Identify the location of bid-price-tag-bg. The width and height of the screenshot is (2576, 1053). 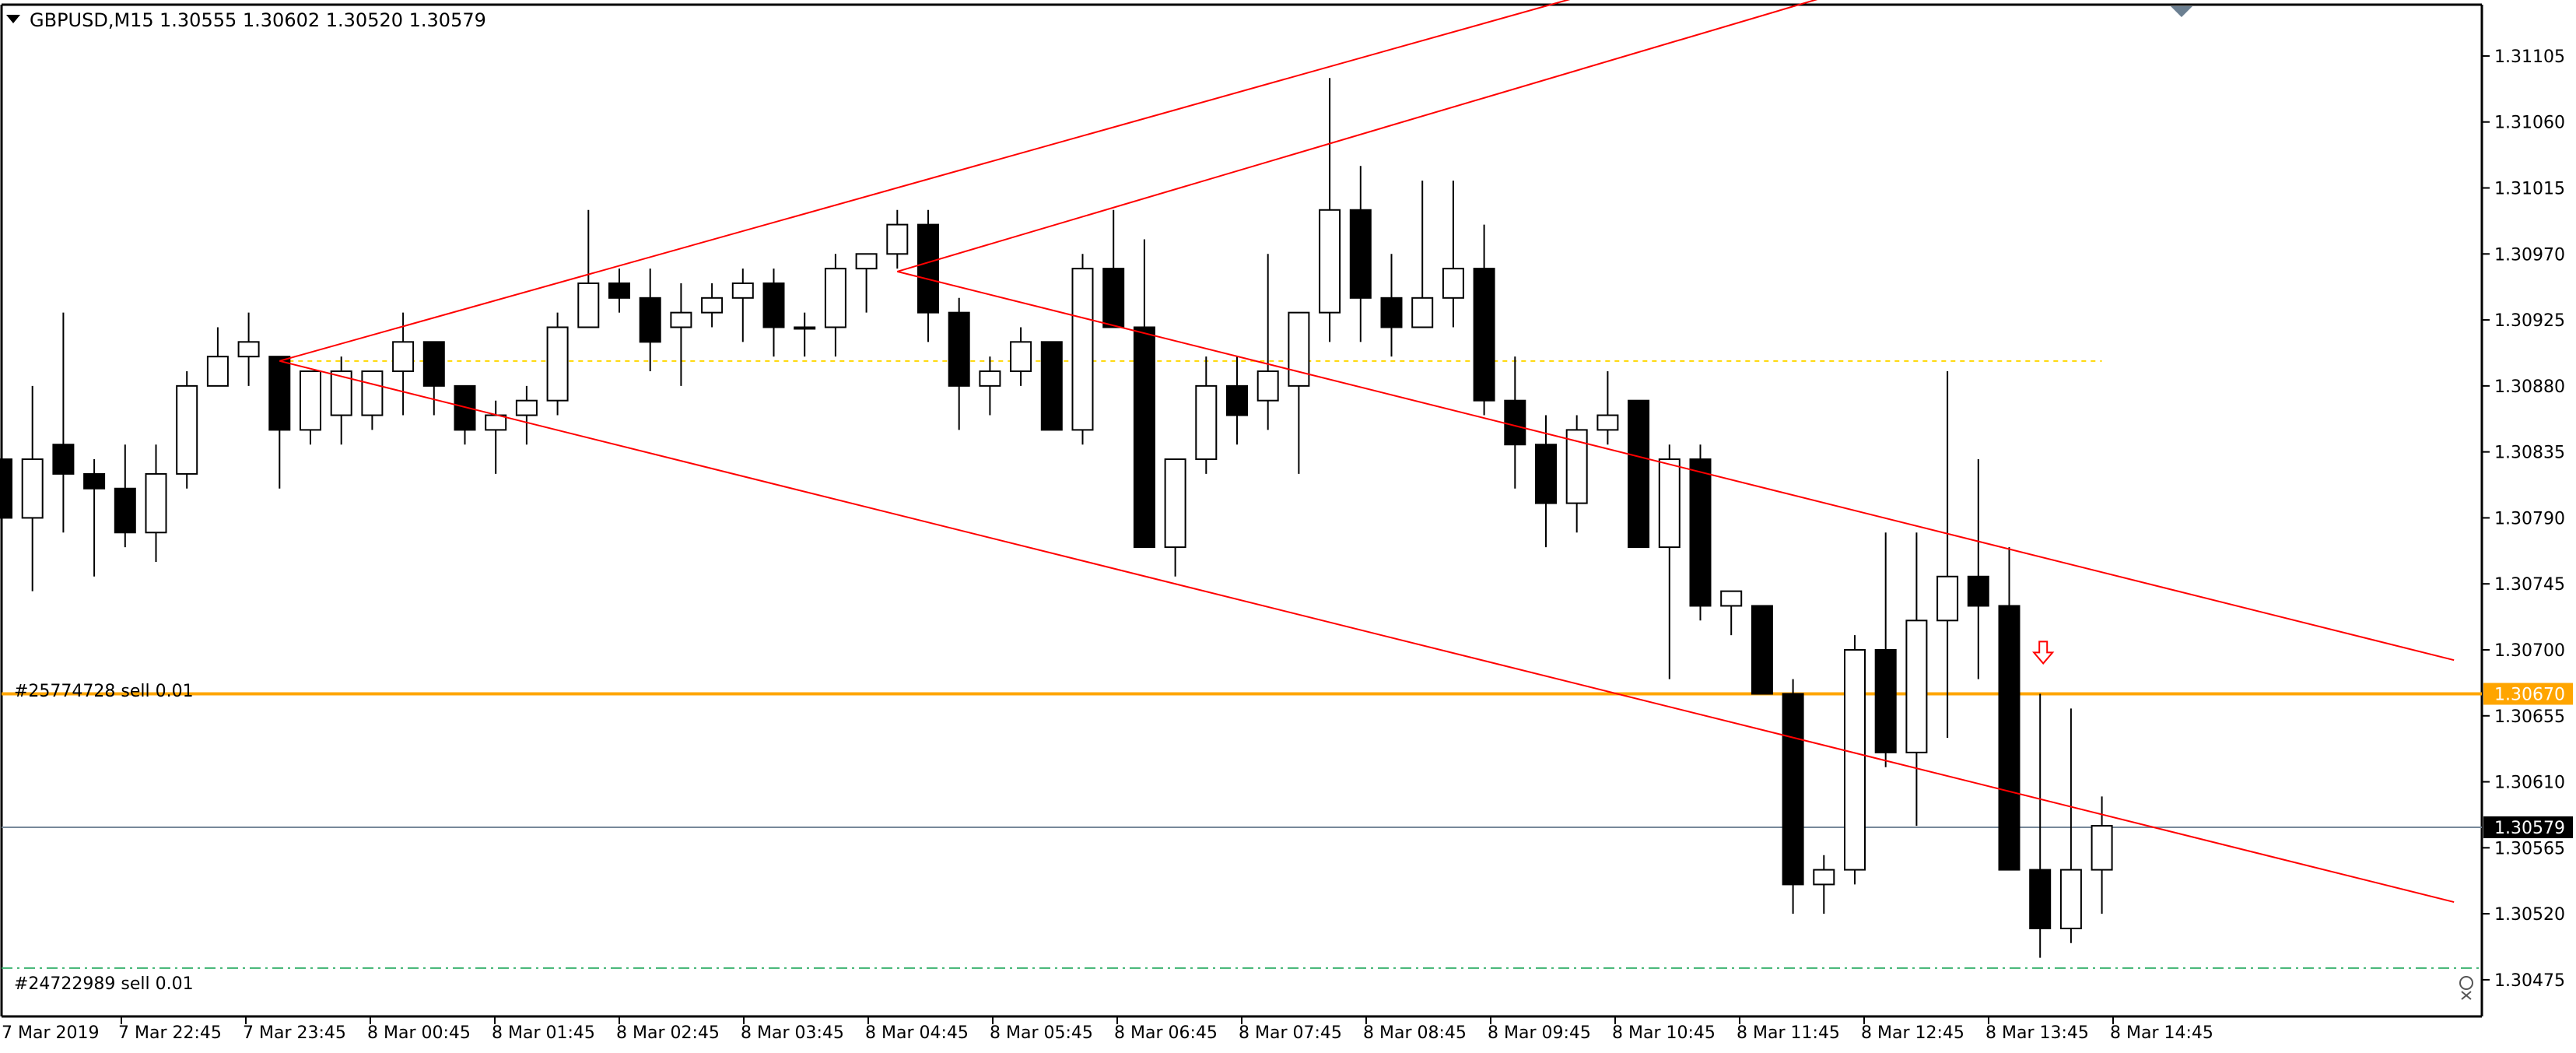
(2528, 827).